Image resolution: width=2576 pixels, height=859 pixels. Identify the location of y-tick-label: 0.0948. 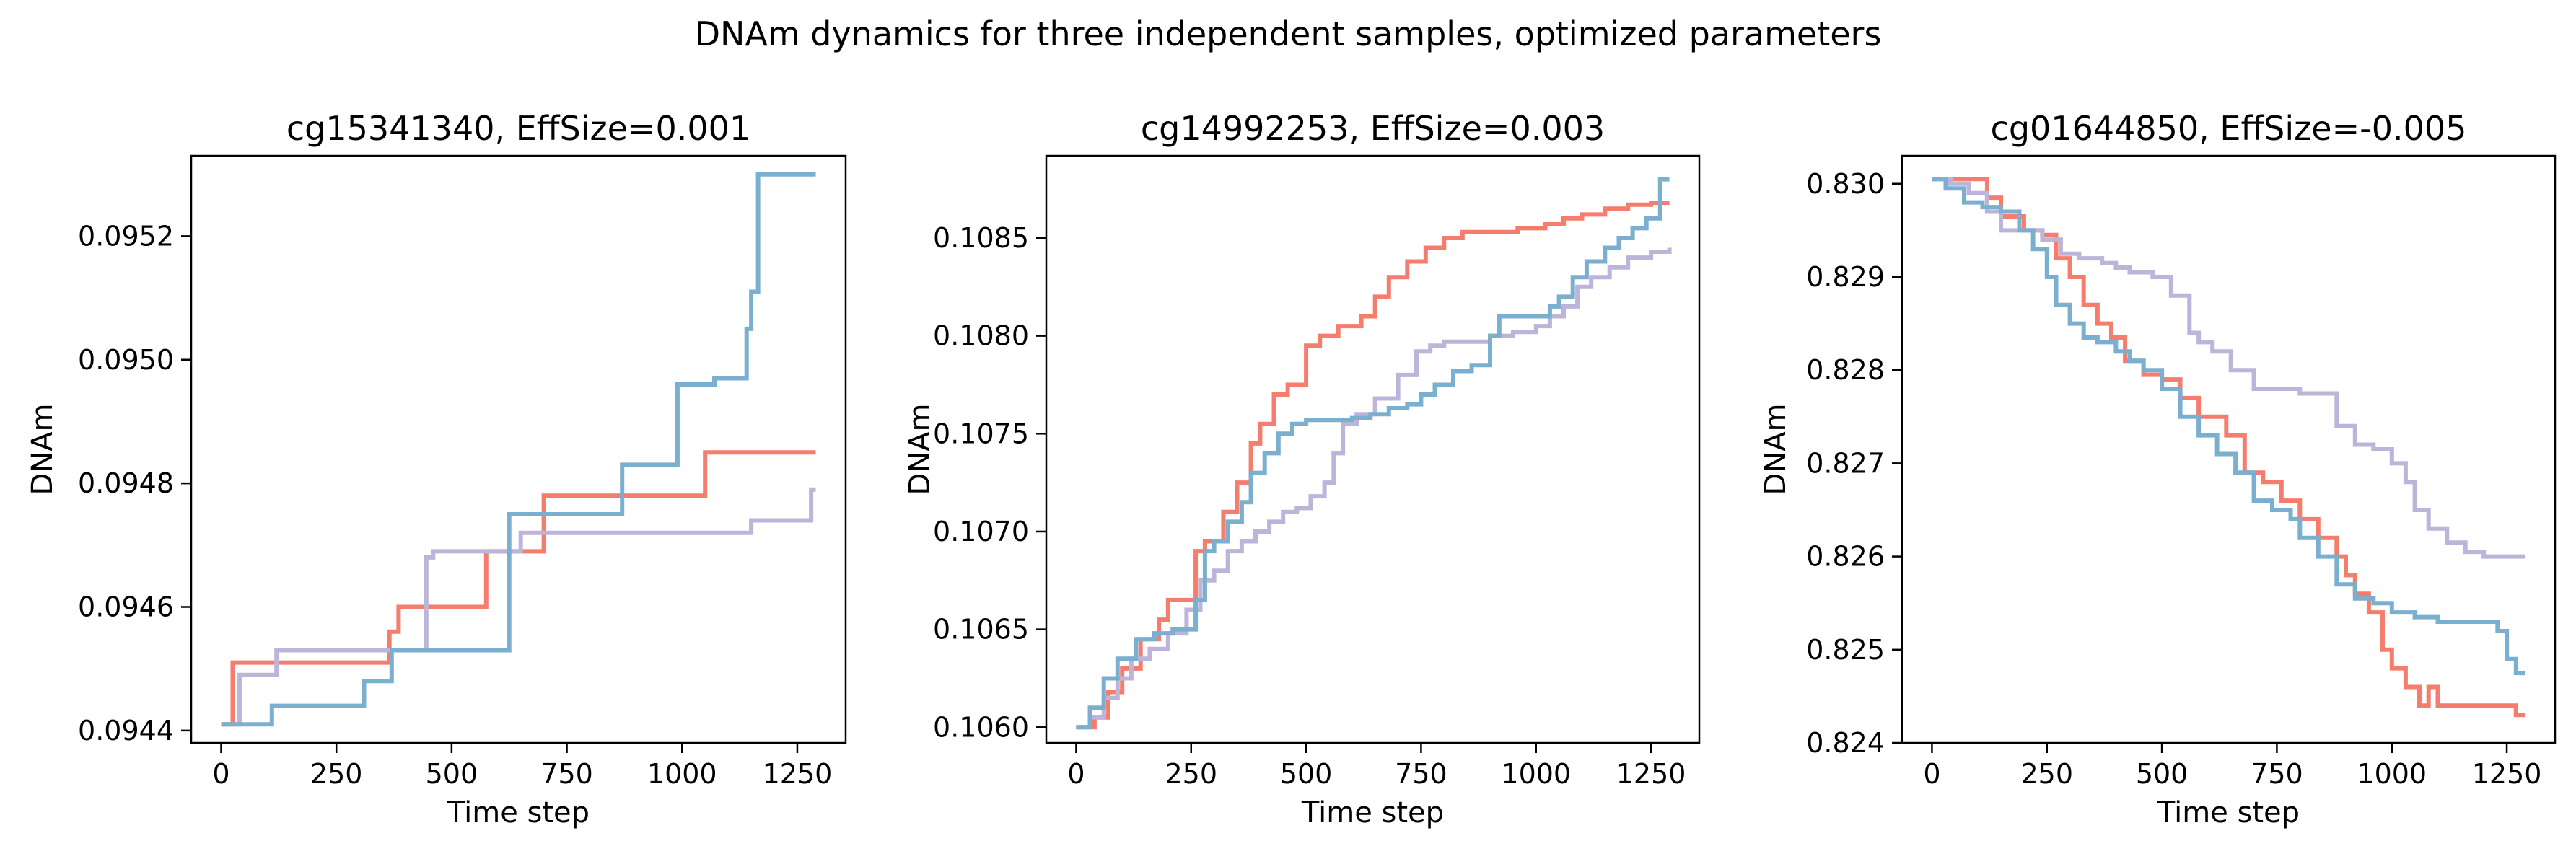
(126, 483).